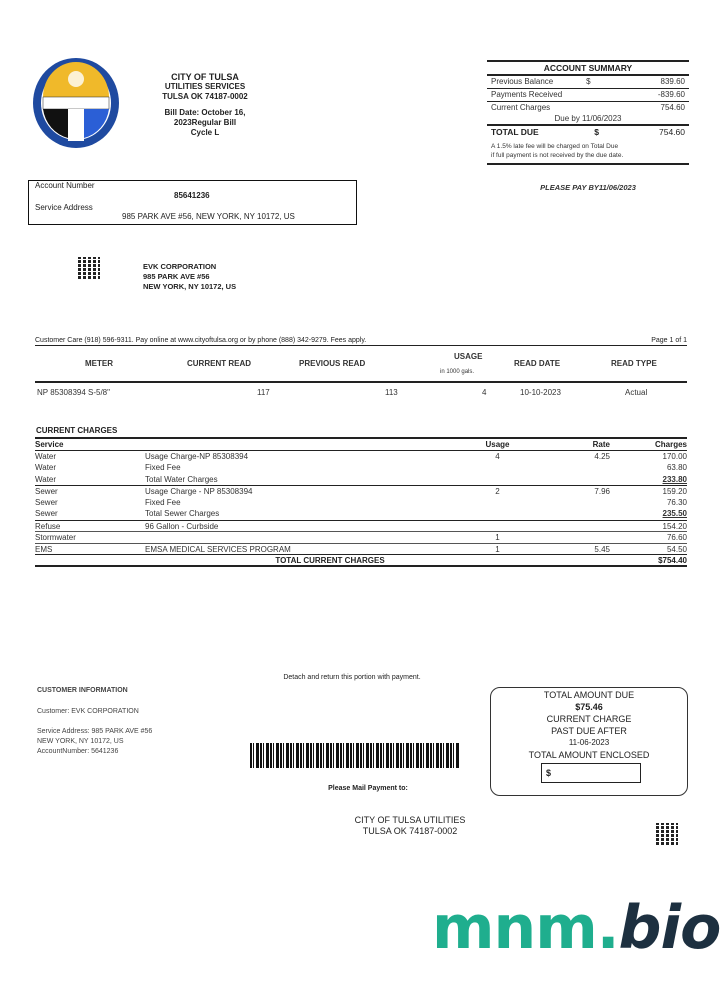 This screenshot has width=720, height=1000. What do you see at coordinates (526, 928) in the screenshot?
I see `watermark-part1: mnm.` at bounding box center [526, 928].